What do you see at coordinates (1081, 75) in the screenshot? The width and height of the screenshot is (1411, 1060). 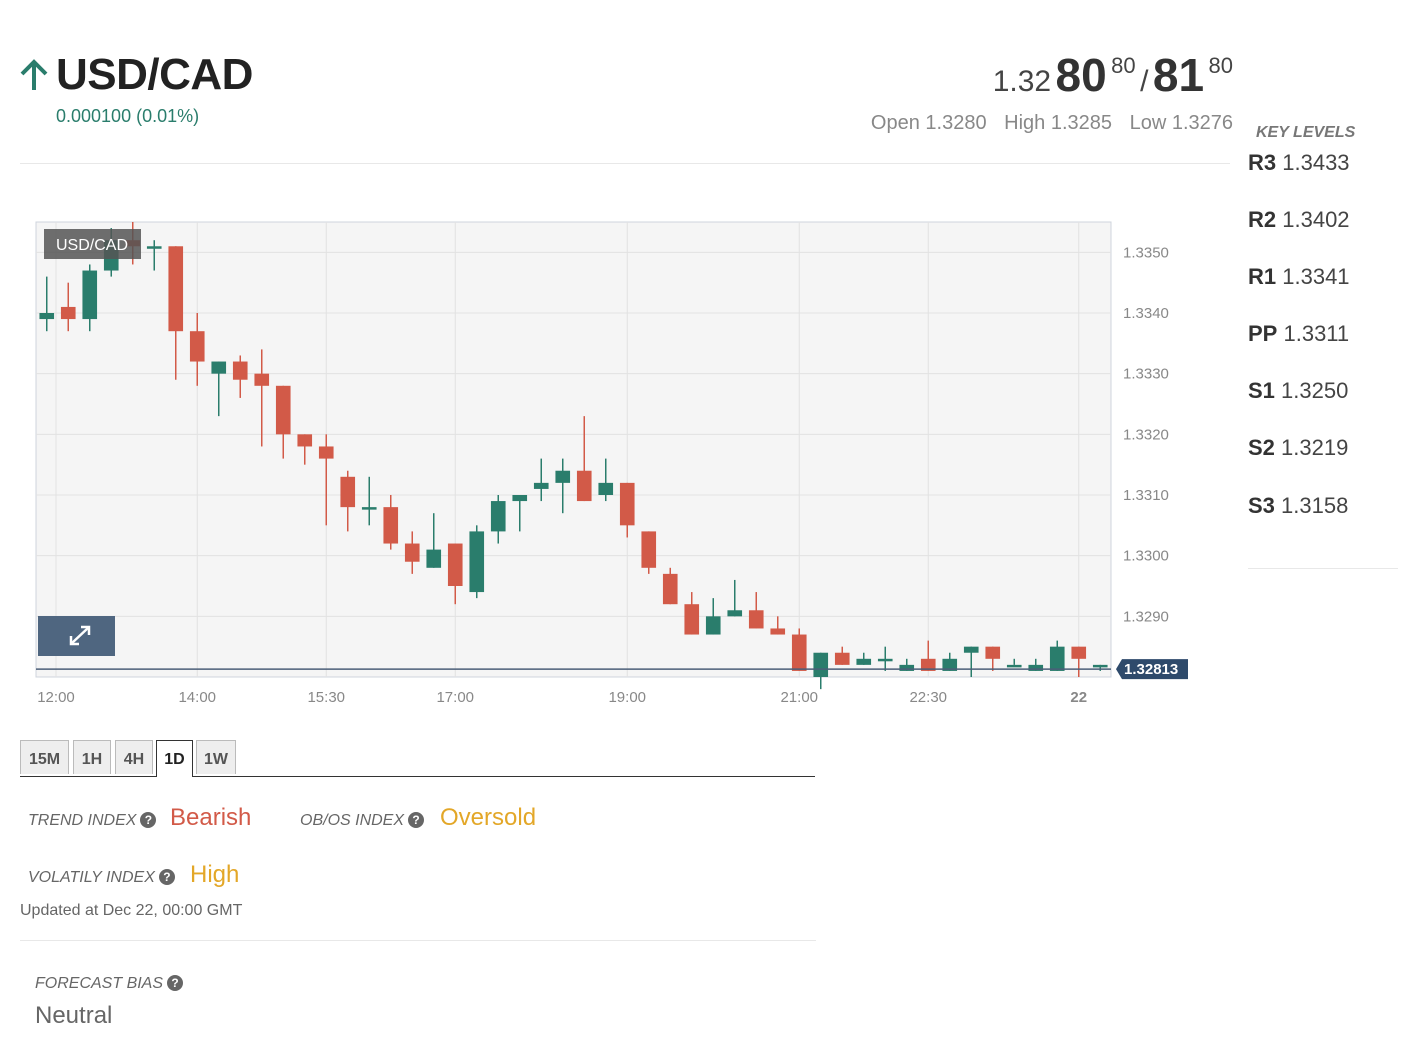 I see `bid-big: 80` at bounding box center [1081, 75].